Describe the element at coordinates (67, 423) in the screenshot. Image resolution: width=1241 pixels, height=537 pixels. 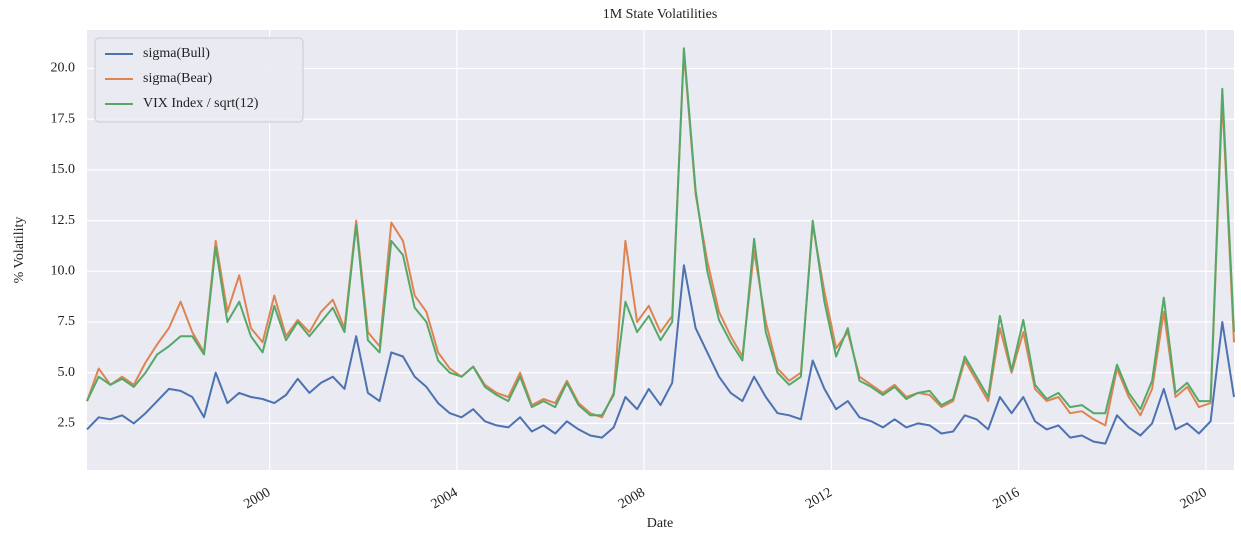
I see `y-tick-label: 2.5` at that location.